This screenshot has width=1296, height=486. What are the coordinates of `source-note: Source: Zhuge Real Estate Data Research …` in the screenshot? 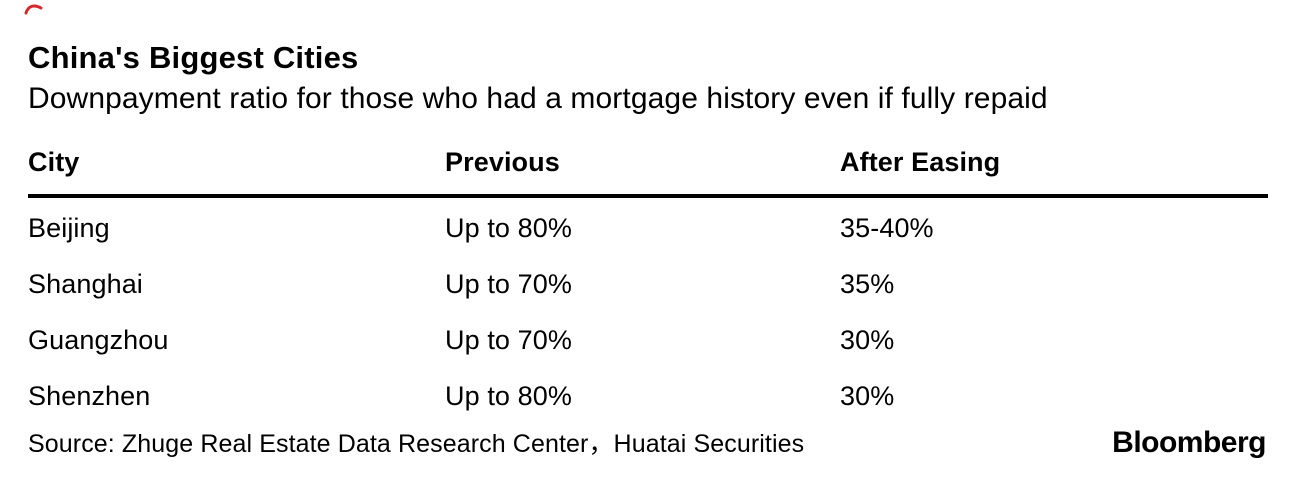 It's located at (416, 444).